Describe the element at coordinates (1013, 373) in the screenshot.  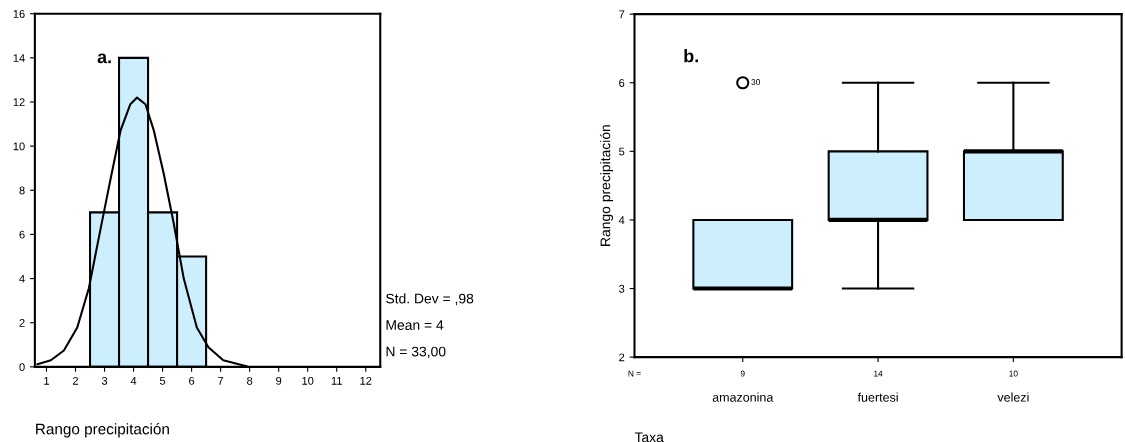
I see `text: 10` at that location.